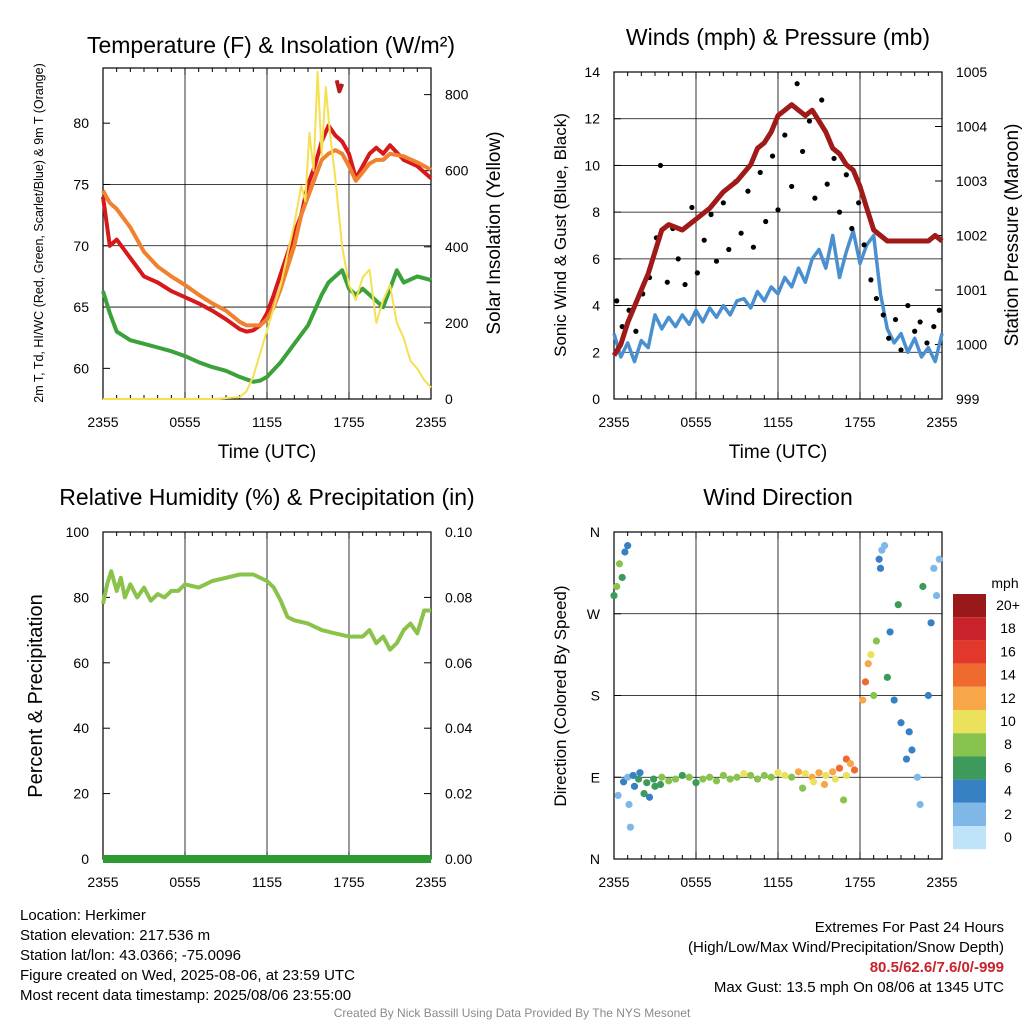  I want to click on y-tick-label: S, so click(595, 696).